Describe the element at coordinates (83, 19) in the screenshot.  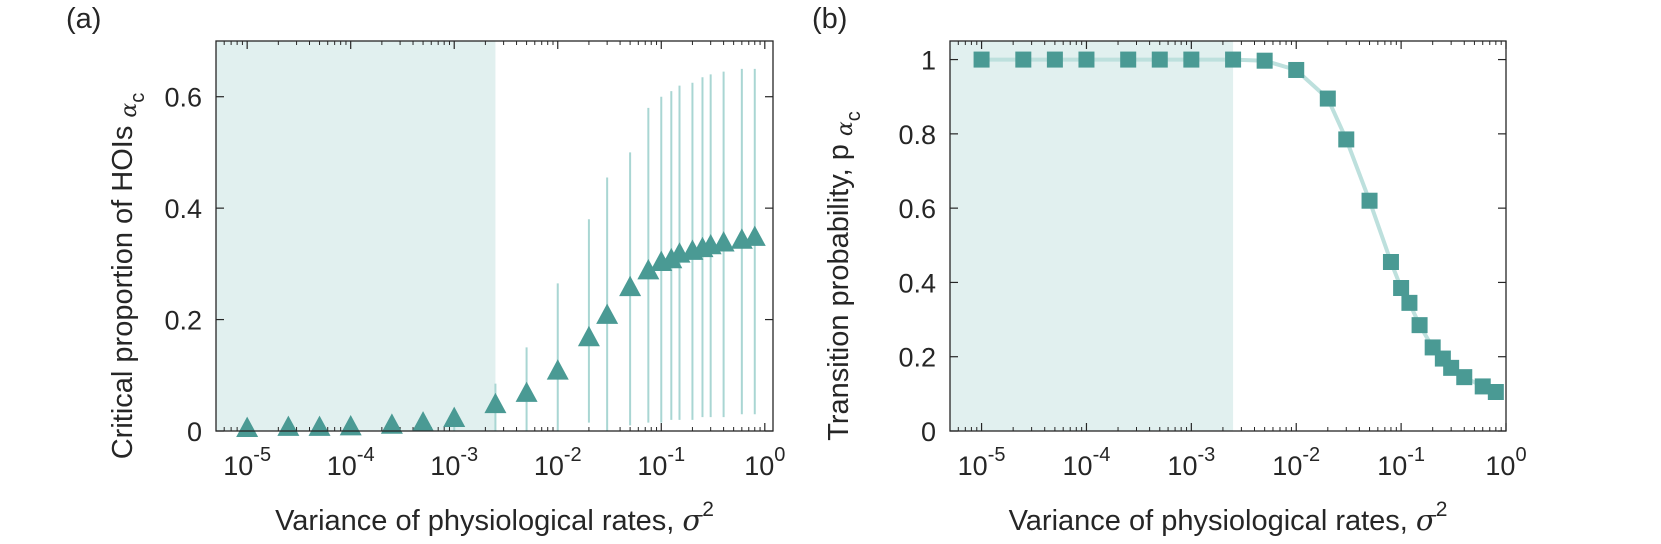
I see `panel-label: (a)` at that location.